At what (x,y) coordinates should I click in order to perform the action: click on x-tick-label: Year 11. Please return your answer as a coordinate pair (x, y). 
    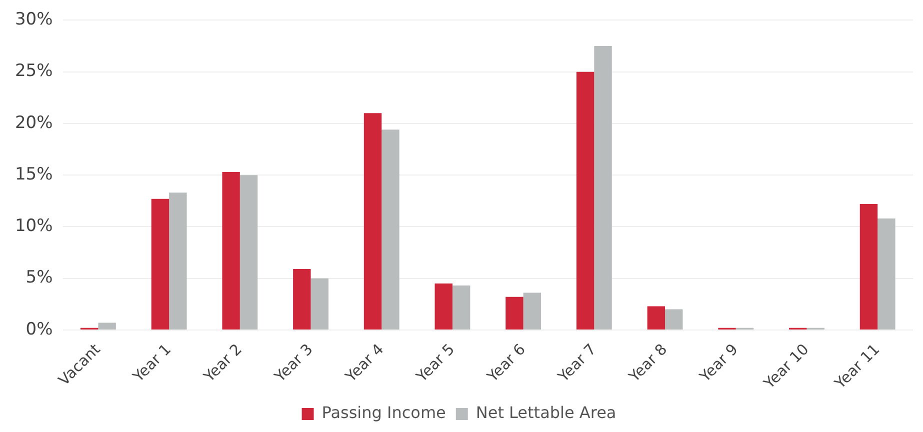
    Looking at the image, I should click on (857, 366).